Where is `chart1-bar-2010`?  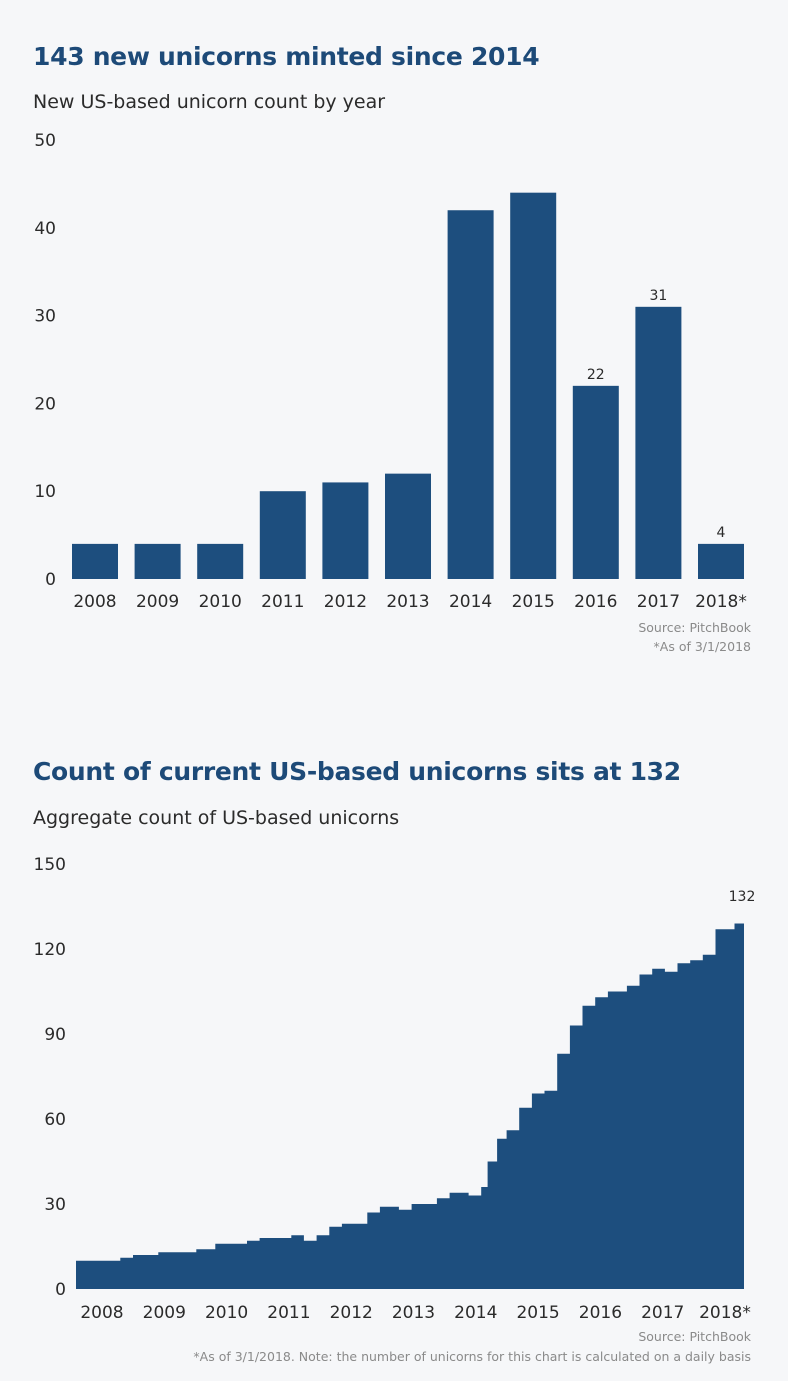 chart1-bar-2010 is located at coordinates (220, 561).